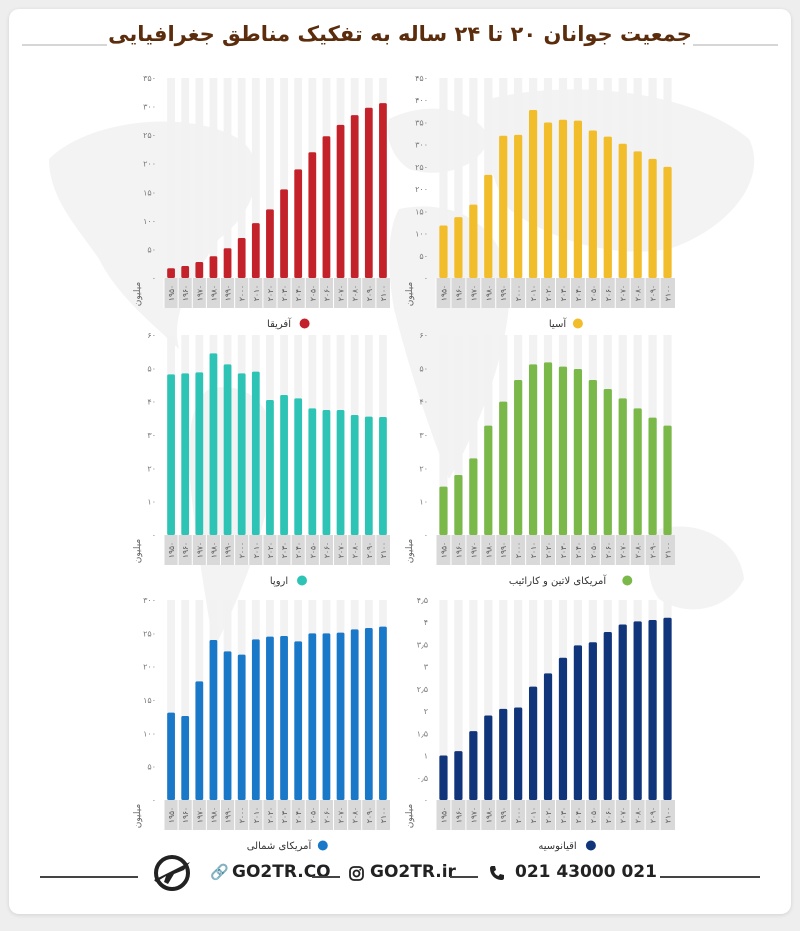 This screenshot has width=800, height=931. What do you see at coordinates (172, 873) in the screenshot?
I see `airplane-logo` at bounding box center [172, 873].